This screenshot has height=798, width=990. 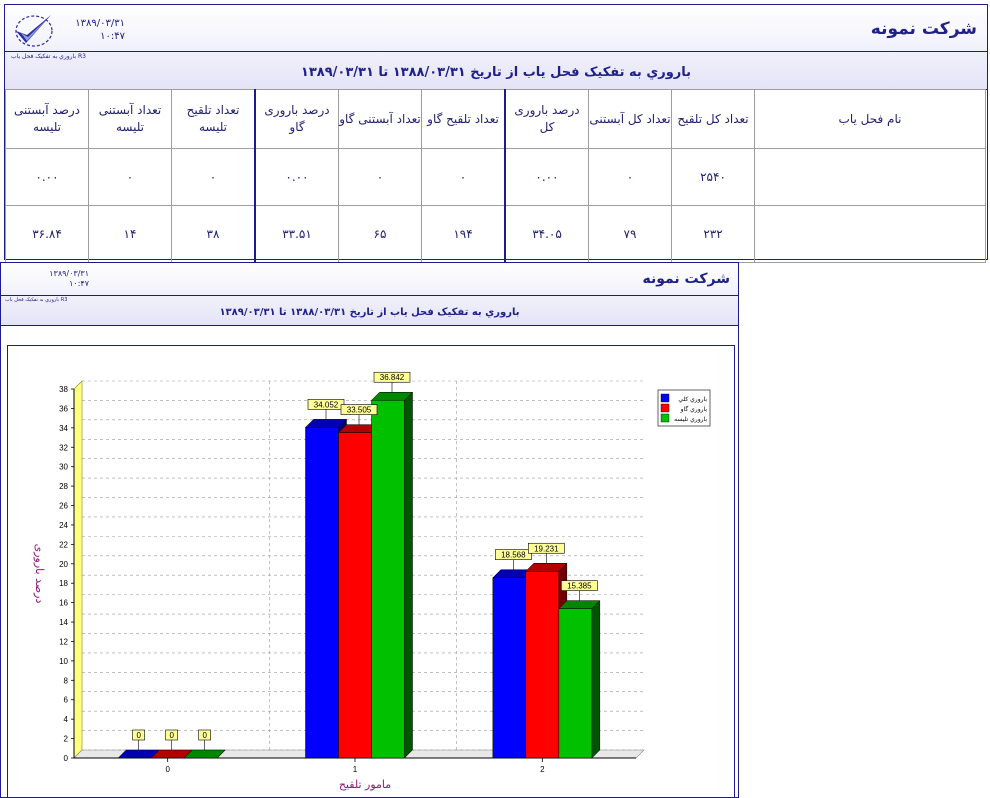 What do you see at coordinates (365, 784) in the screenshot?
I see `x-axis-title: مامور تلقیح` at bounding box center [365, 784].